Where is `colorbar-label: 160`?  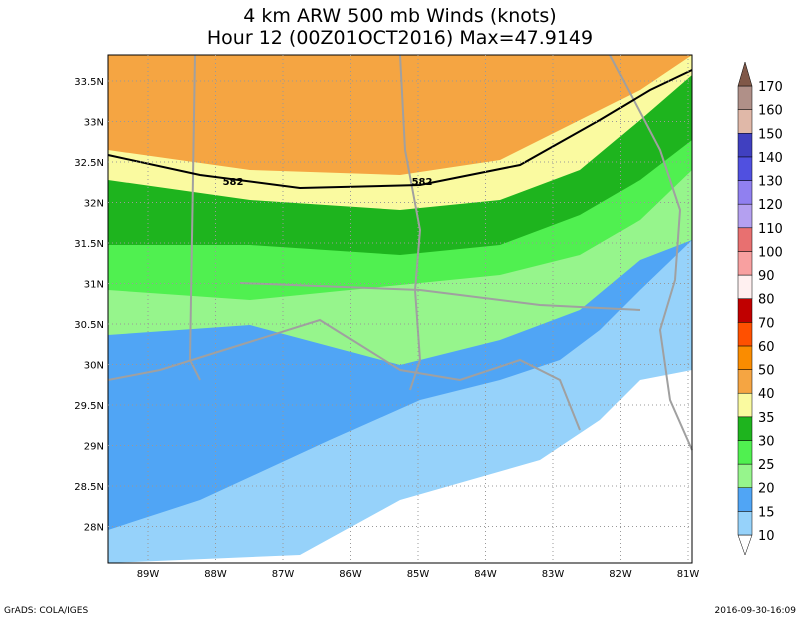
colorbar-label: 160 is located at coordinates (770, 111).